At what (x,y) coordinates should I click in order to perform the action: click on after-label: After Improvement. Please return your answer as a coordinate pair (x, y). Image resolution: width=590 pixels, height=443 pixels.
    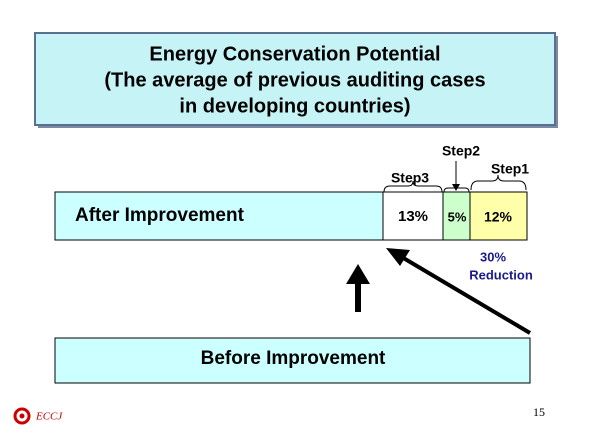
    Looking at the image, I should click on (160, 215).